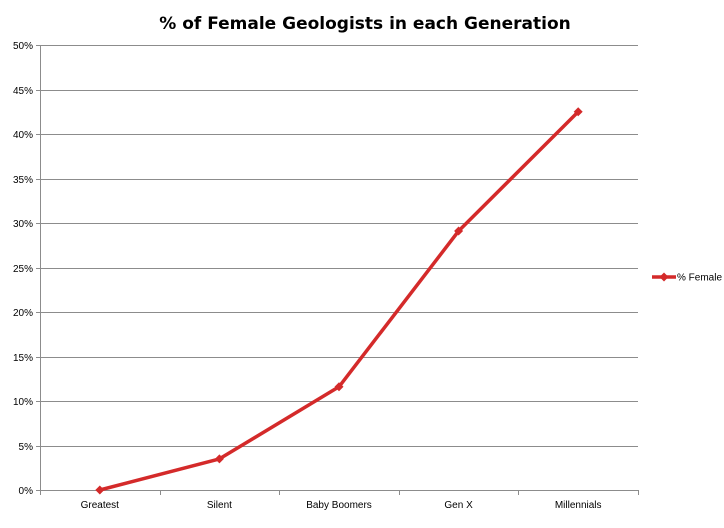 The height and width of the screenshot is (528, 724). I want to click on x-tick-label: Silent, so click(219, 505).